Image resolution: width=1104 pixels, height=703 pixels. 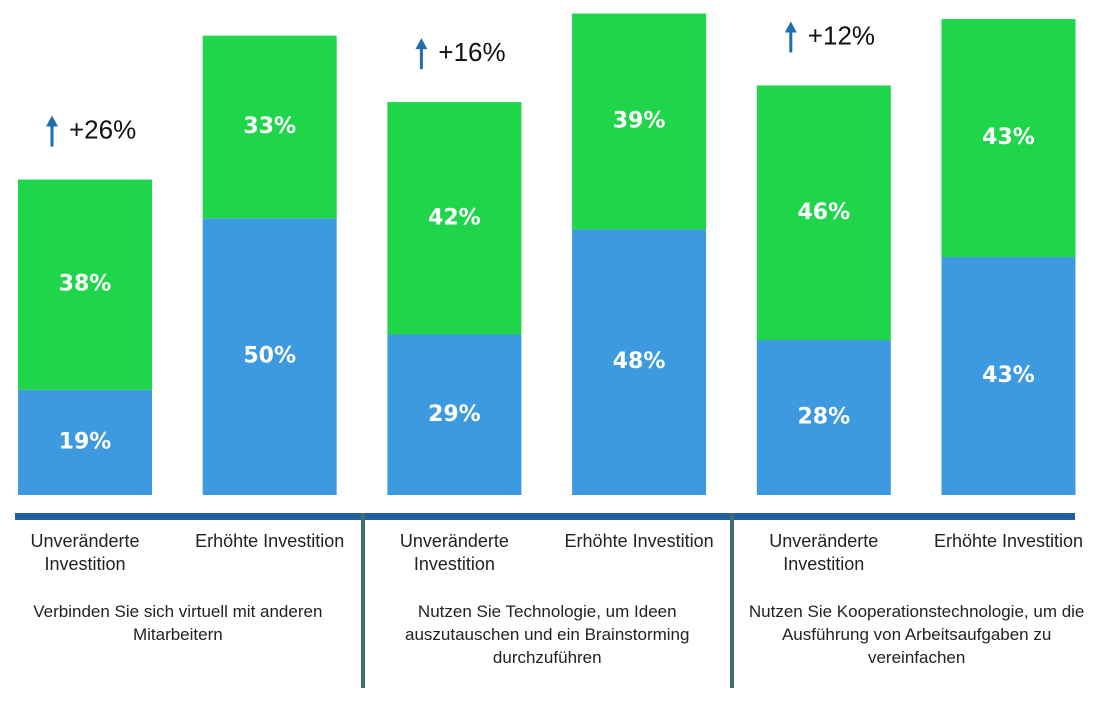 What do you see at coordinates (102, 129) in the screenshot?
I see `annotation: +26%` at bounding box center [102, 129].